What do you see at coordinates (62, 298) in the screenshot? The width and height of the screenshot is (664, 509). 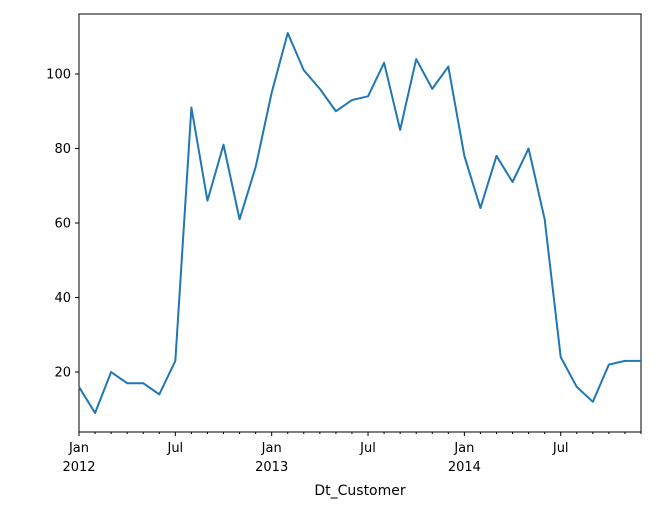 I see `y-tick-label: 40` at bounding box center [62, 298].